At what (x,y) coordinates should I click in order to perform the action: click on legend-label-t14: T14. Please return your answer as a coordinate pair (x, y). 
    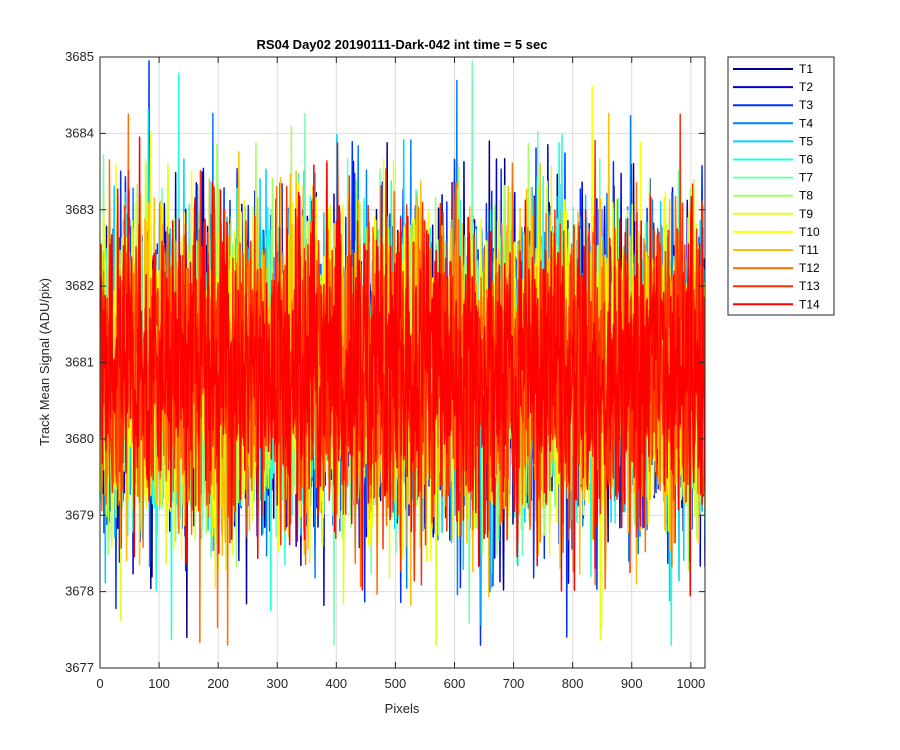
    Looking at the image, I should click on (809, 304).